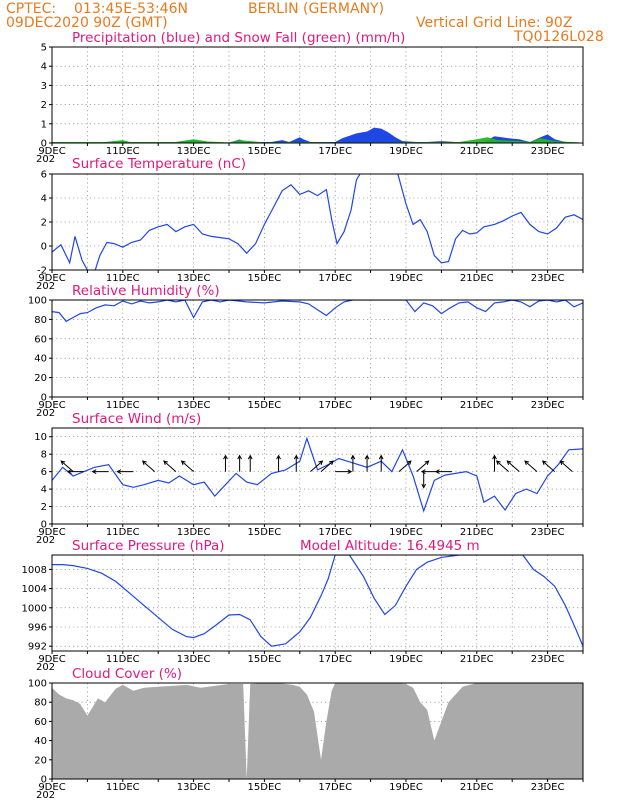  I want to click on cloud-ytick-label: 80, so click(40, 703).